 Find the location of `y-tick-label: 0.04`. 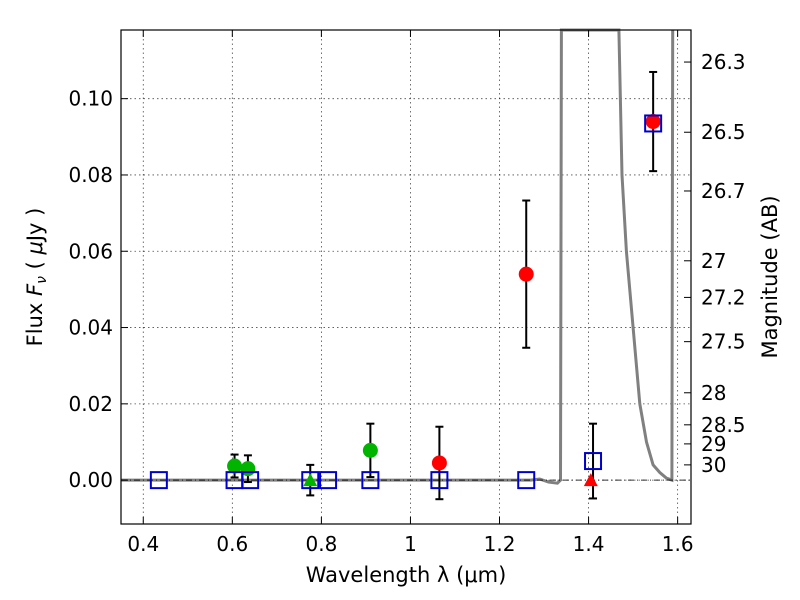

y-tick-label: 0.04 is located at coordinates (90, 328).